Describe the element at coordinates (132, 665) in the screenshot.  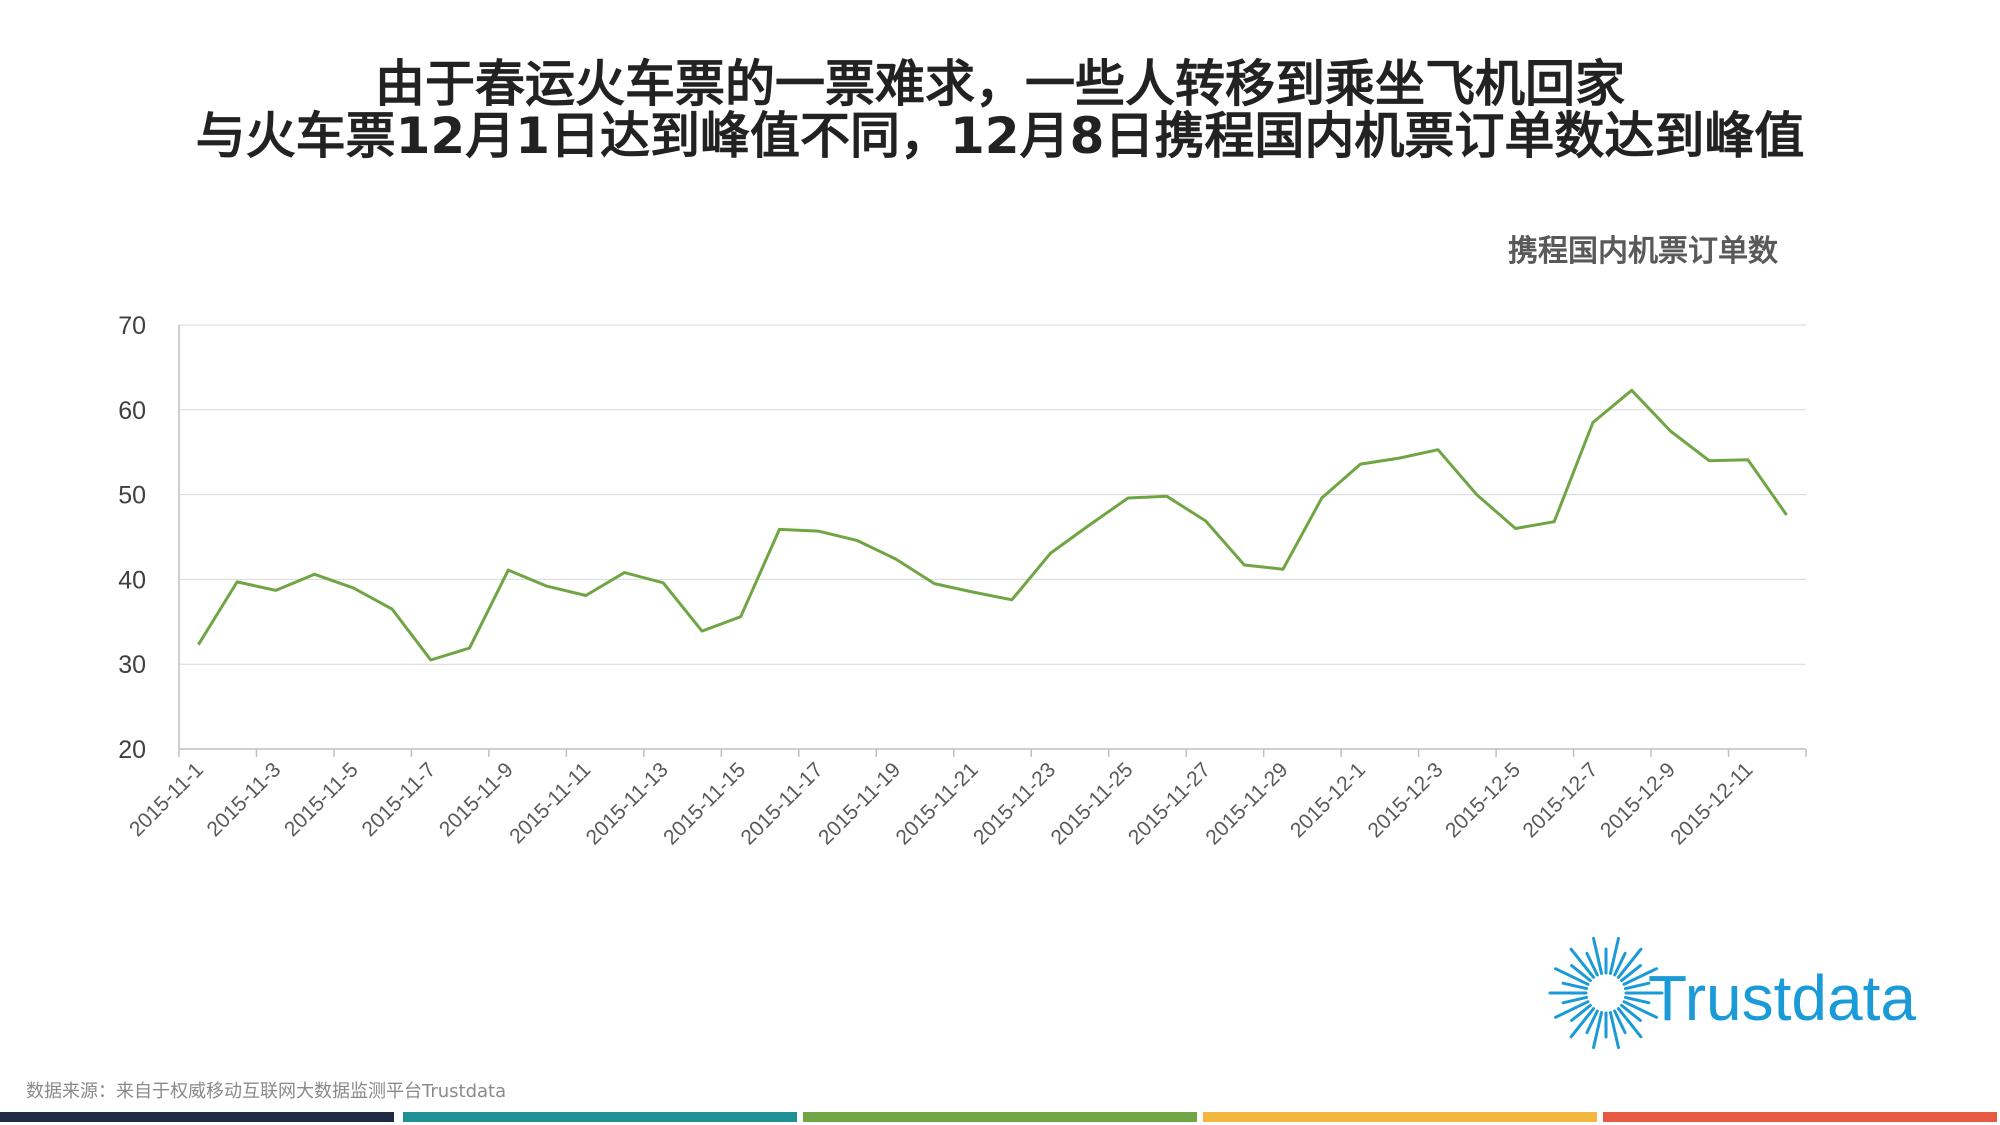
I see `y-tick-label: 30` at that location.